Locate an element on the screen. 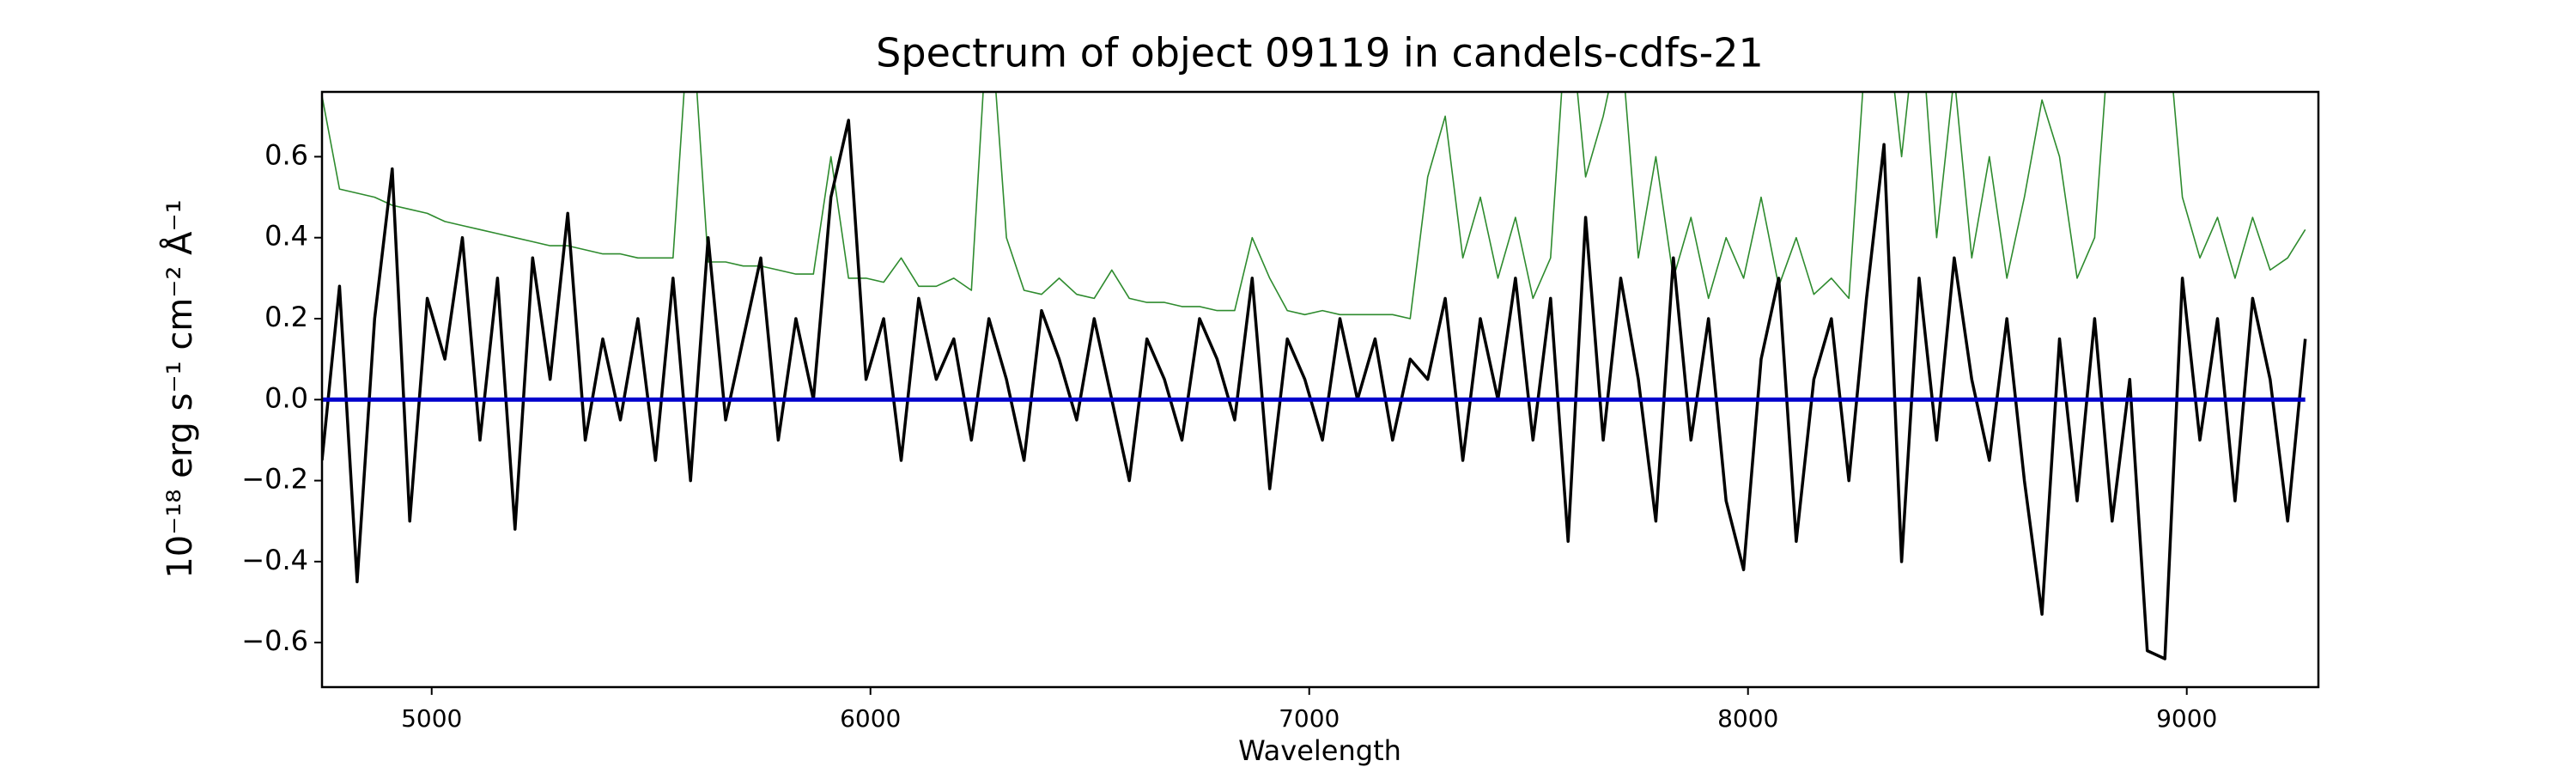 The height and width of the screenshot is (773, 2576). x-tick-label: 7000 is located at coordinates (1309, 718).